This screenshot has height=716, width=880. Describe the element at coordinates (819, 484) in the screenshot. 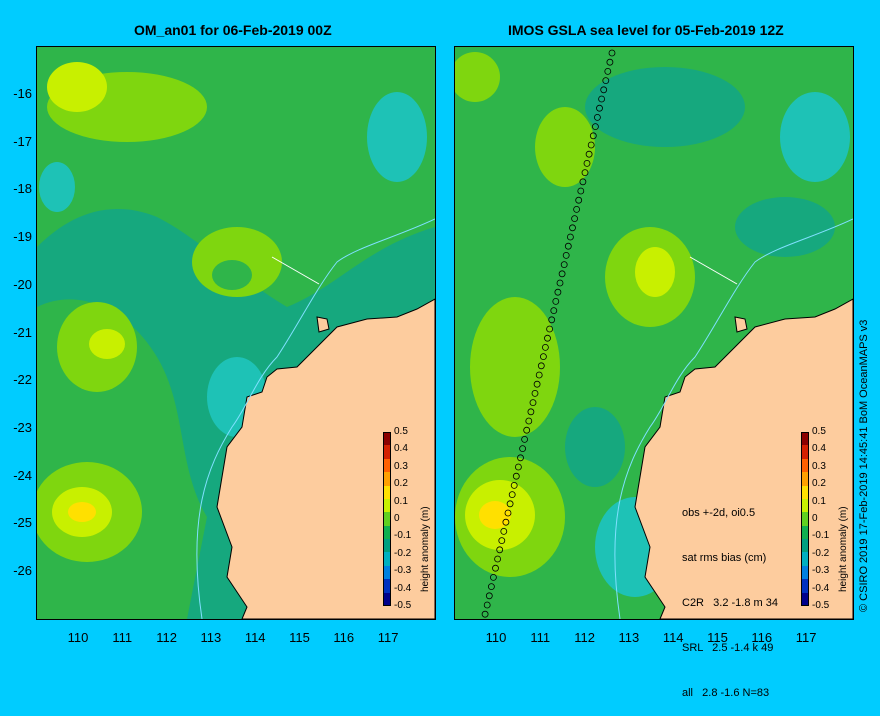

I see `right-colorbar-label: 0.2` at that location.